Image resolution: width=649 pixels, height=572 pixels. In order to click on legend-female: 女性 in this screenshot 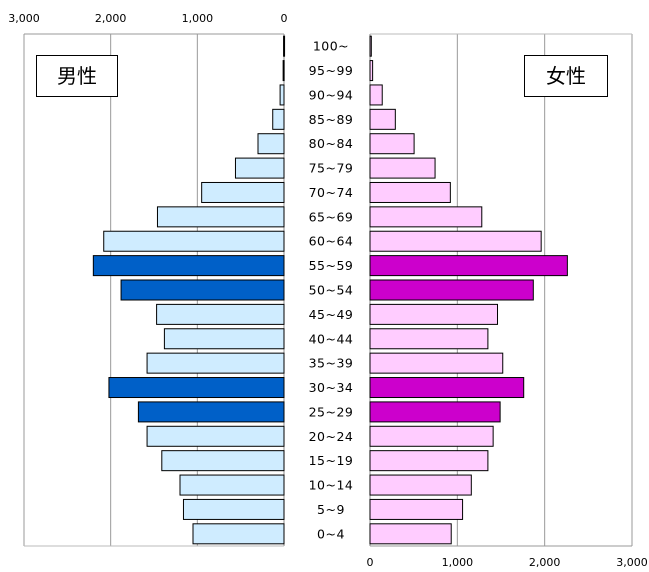, I will do `click(566, 76)`.